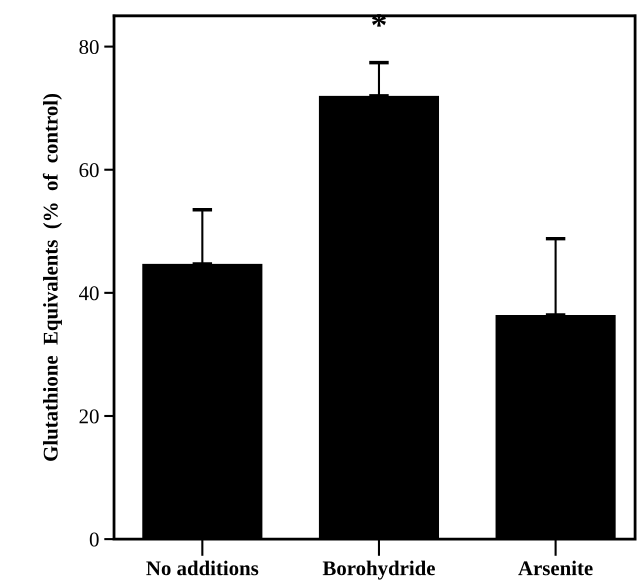  What do you see at coordinates (89, 293) in the screenshot?
I see `y-tick-label: 40` at bounding box center [89, 293].